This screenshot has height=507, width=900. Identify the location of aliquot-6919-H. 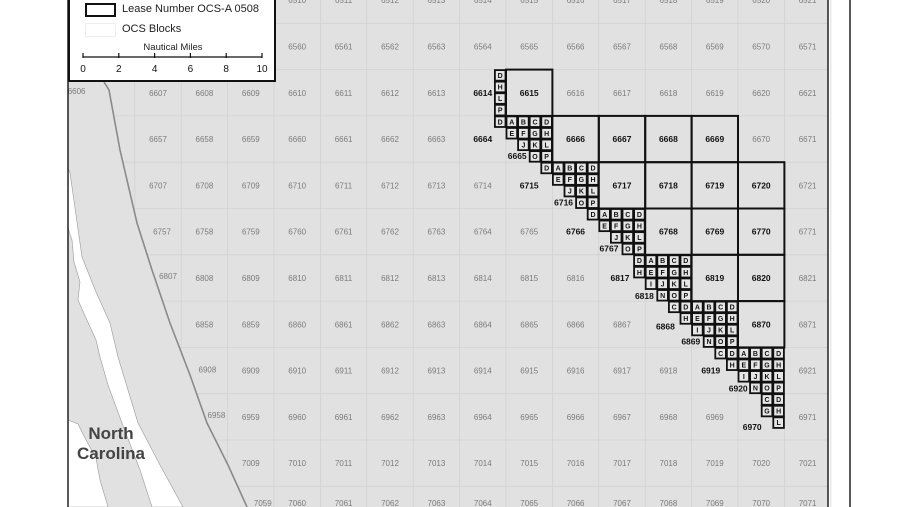
(732, 364).